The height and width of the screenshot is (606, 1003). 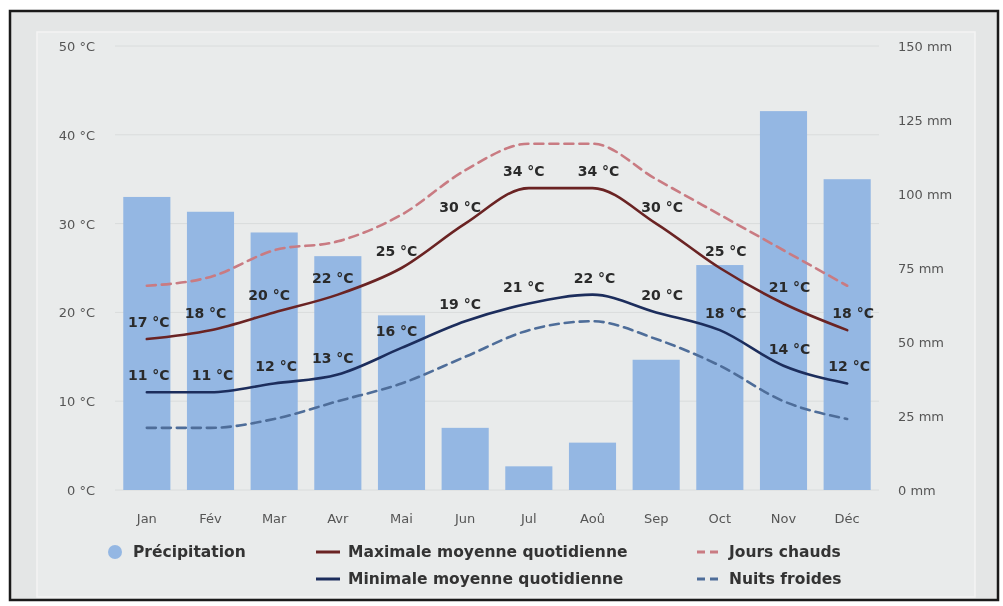 What do you see at coordinates (921, 416) in the screenshot?
I see `y2-tick-label: 25 mm` at bounding box center [921, 416].